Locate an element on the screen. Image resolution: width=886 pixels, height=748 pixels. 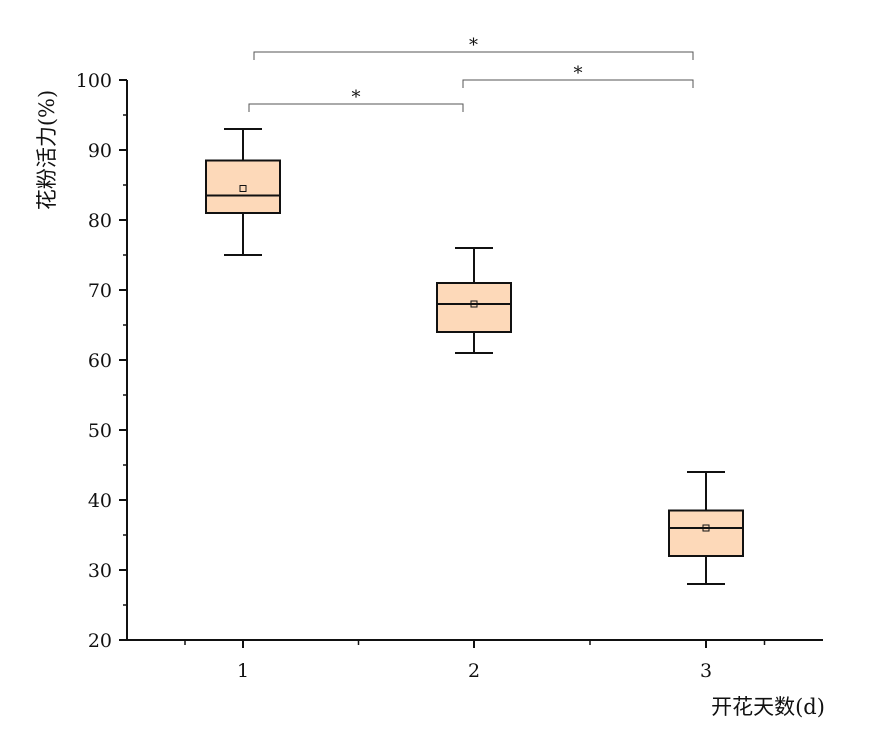
y-tick-label: 40 is located at coordinates (100, 501).